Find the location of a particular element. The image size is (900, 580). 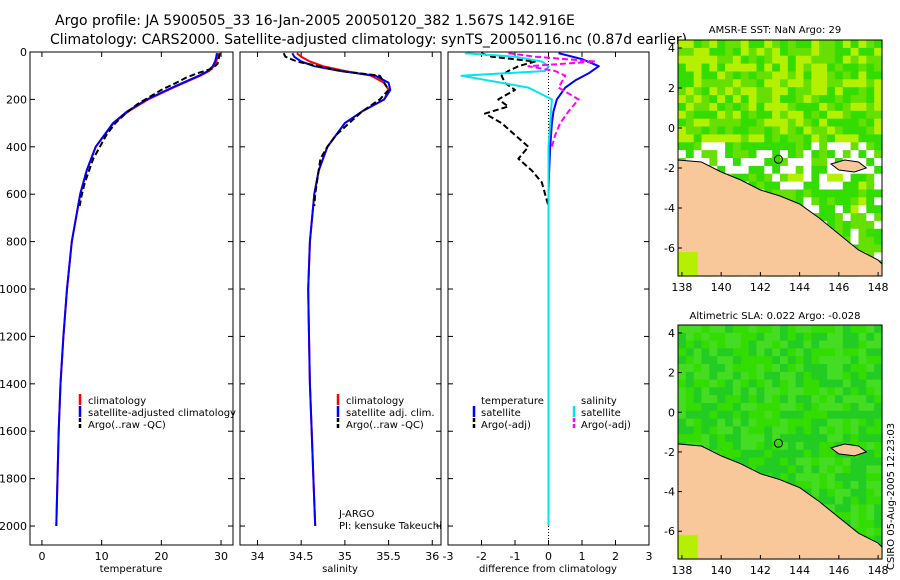

y-tick-label: 1200 is located at coordinates (13, 336).